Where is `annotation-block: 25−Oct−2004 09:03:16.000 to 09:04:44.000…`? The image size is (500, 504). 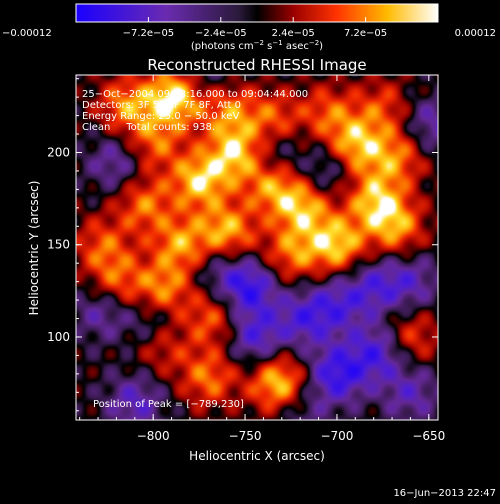
annotation-block: 25−Oct−2004 09:03:16.000 to 09:04:44.000… is located at coordinates (195, 111).